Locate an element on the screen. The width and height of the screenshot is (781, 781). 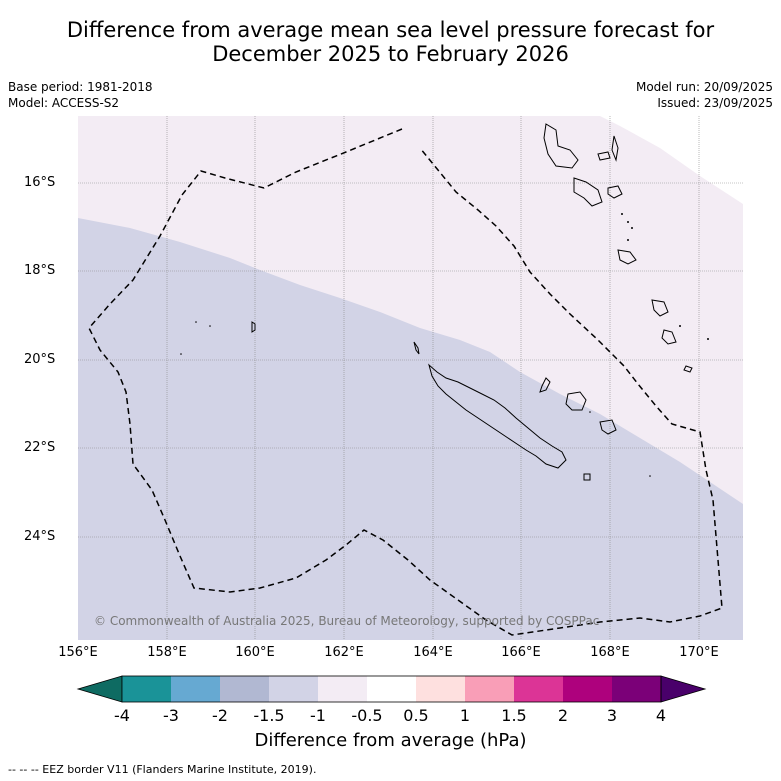
colorbar-high-extend is located at coordinates (683, 689).